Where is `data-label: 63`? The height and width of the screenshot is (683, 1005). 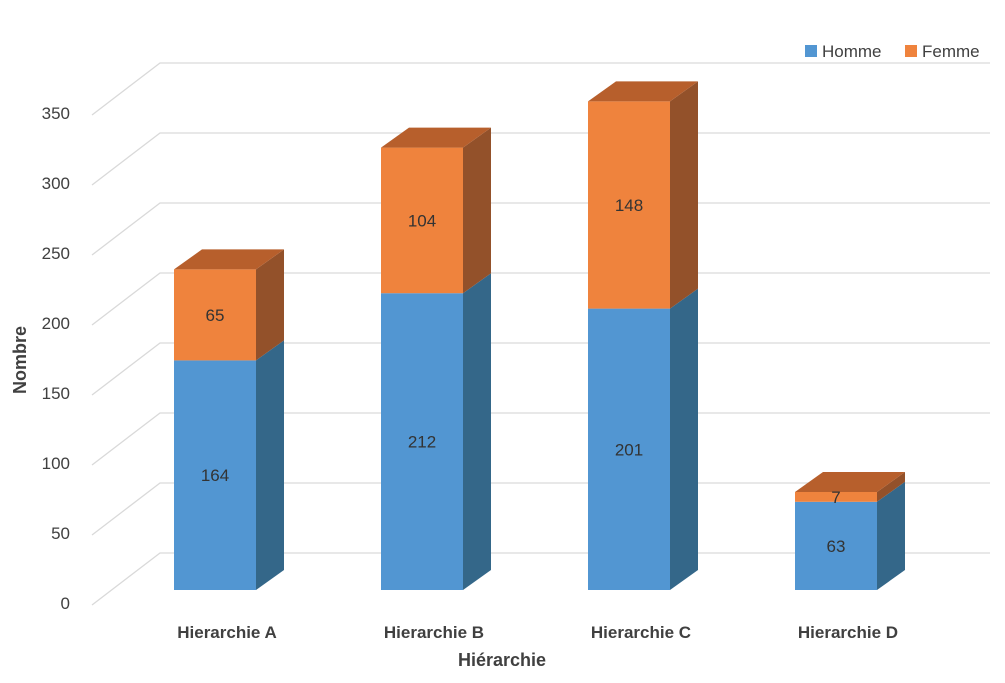 data-label: 63 is located at coordinates (836, 546).